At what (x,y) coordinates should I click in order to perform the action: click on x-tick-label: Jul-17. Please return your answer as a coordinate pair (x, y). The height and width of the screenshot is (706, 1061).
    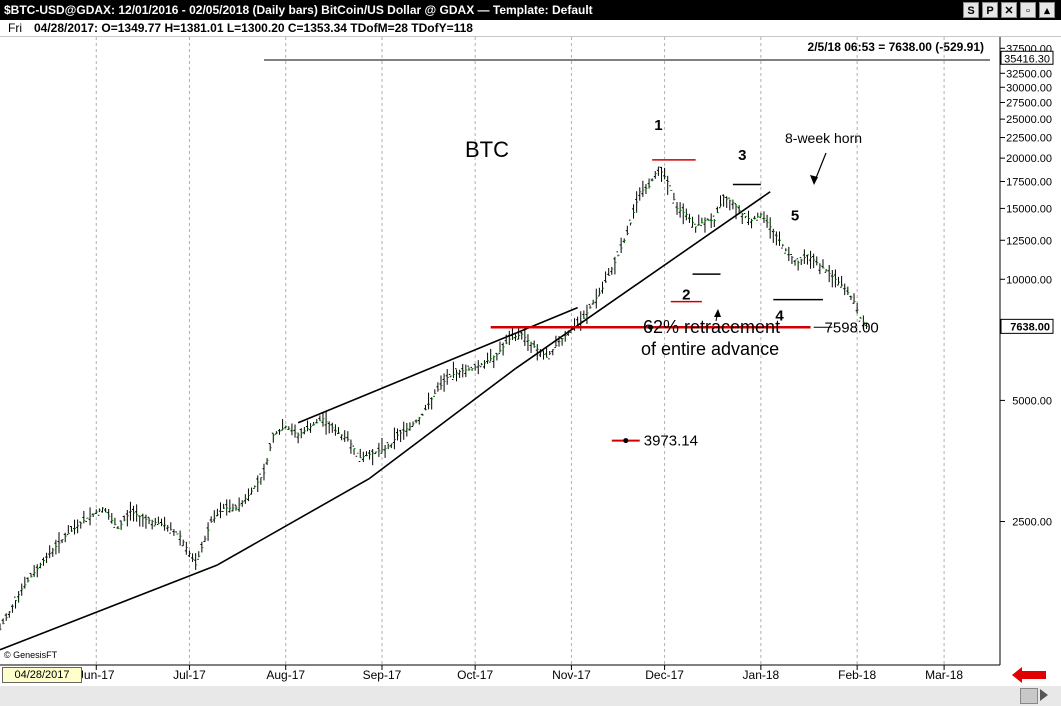
    Looking at the image, I should click on (189, 675).